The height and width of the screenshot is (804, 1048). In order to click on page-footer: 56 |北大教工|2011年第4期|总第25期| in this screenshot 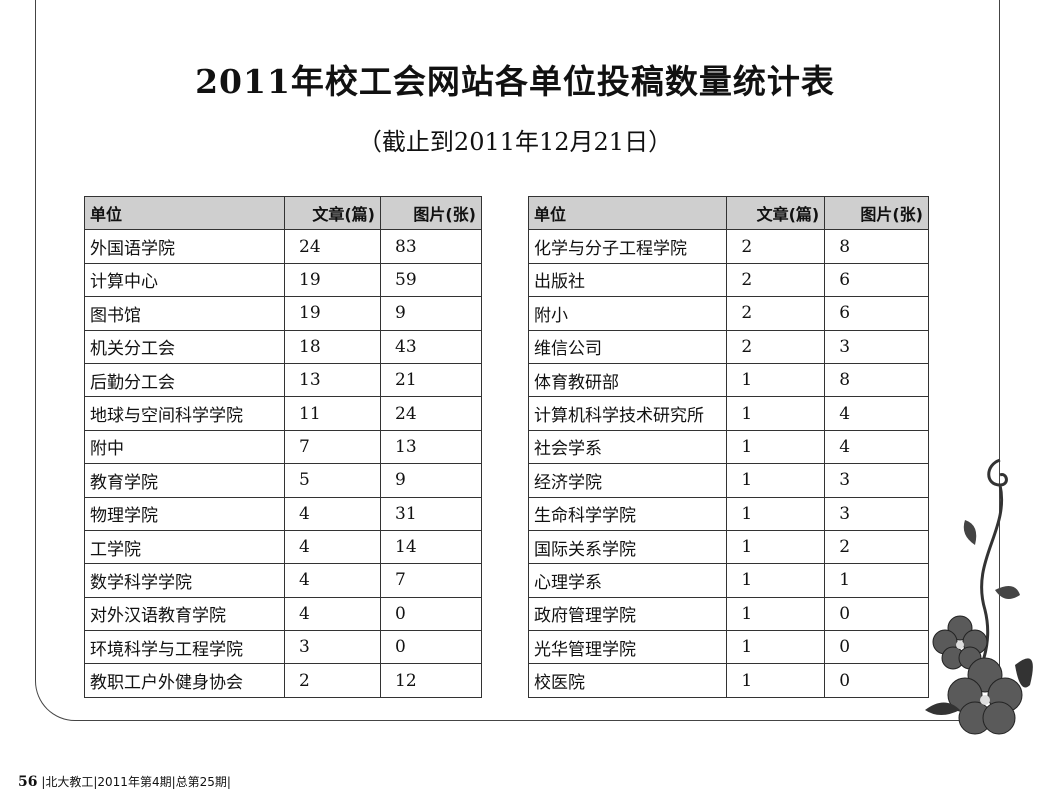, I will do `click(124, 781)`.